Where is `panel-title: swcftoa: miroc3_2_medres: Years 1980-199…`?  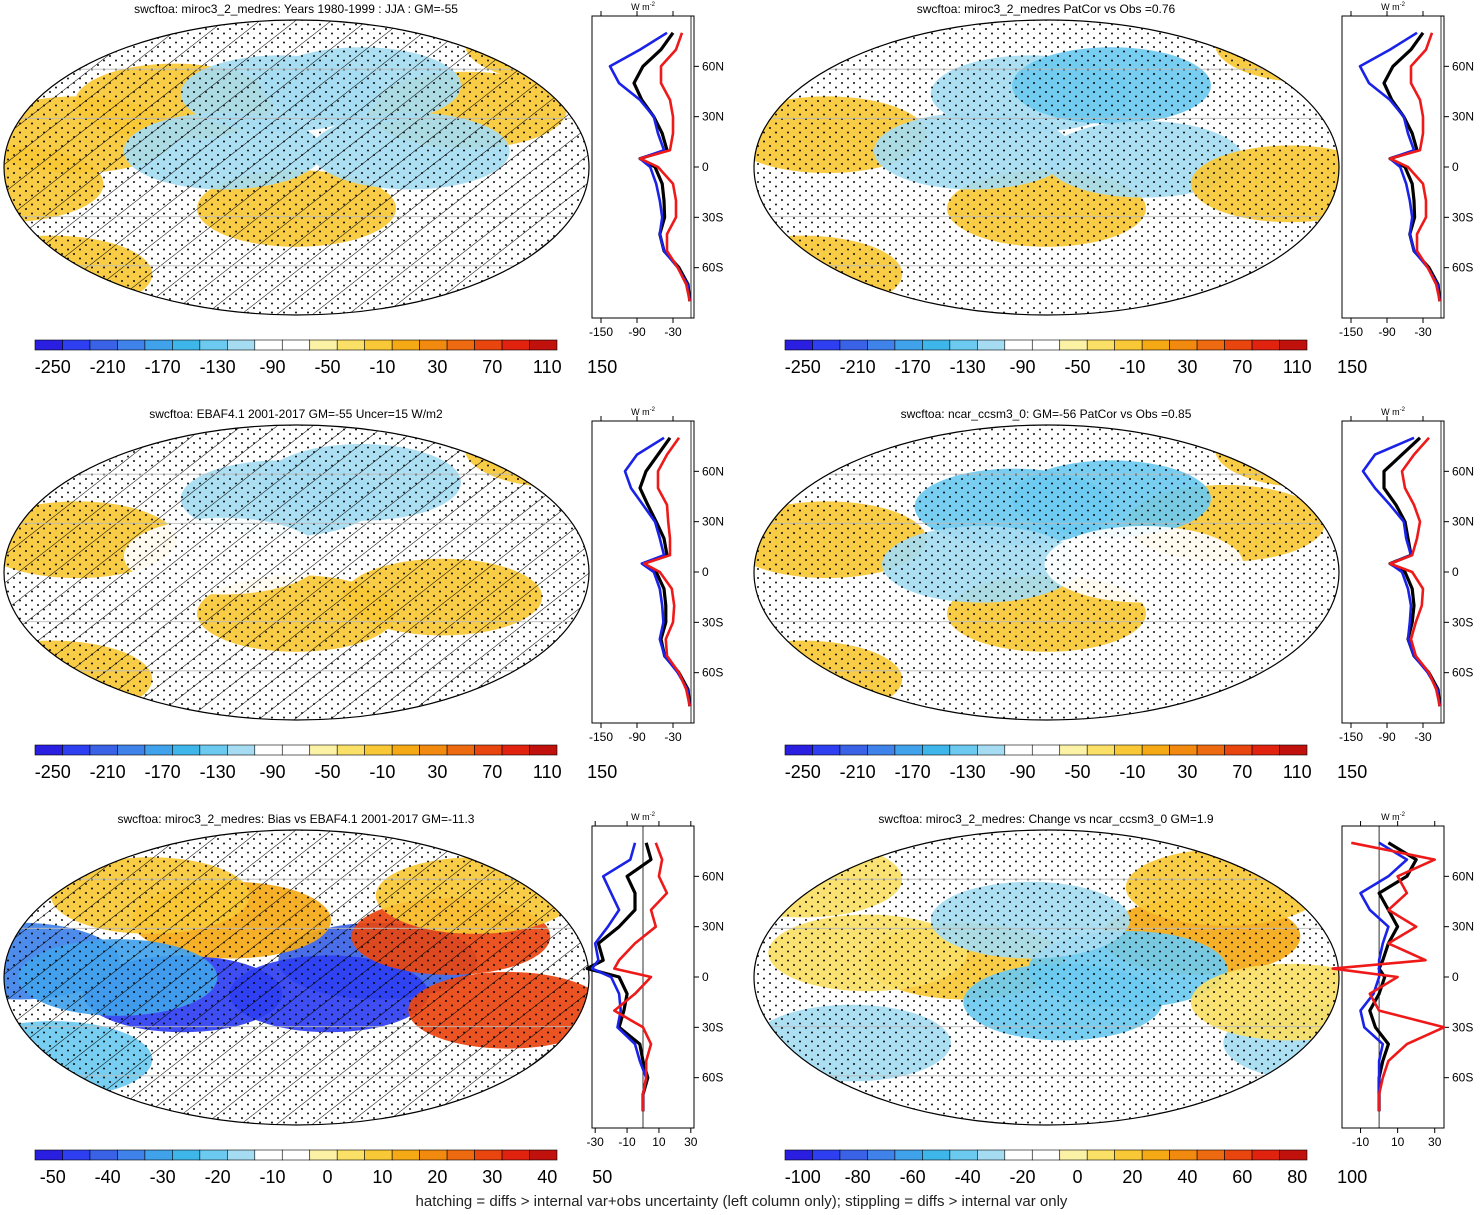 panel-title: swcftoa: miroc3_2_medres: Years 1980-199… is located at coordinates (296, 9).